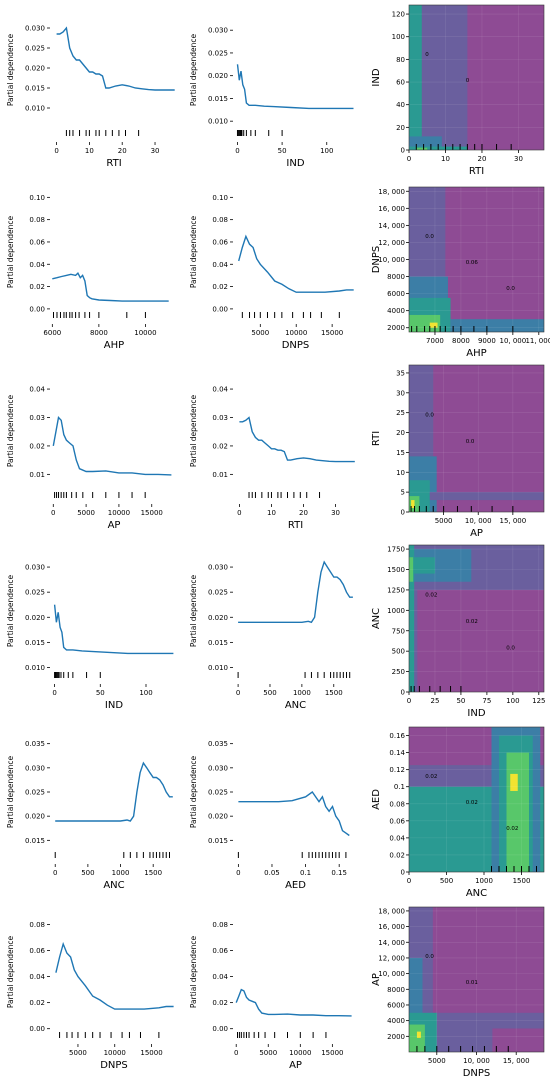 This screenshot has width=550, height=1085. Describe the element at coordinates (396, 570) in the screenshot. I see `y-tick-label: 1500` at that location.